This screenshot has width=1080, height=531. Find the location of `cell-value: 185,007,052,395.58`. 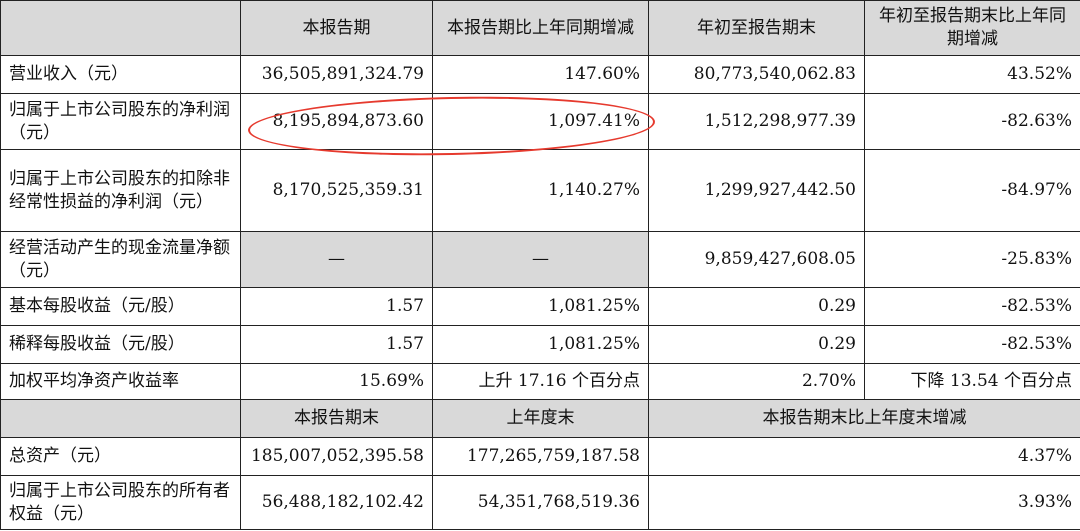

cell-value: 185,007,052,395.58 is located at coordinates (336, 456).